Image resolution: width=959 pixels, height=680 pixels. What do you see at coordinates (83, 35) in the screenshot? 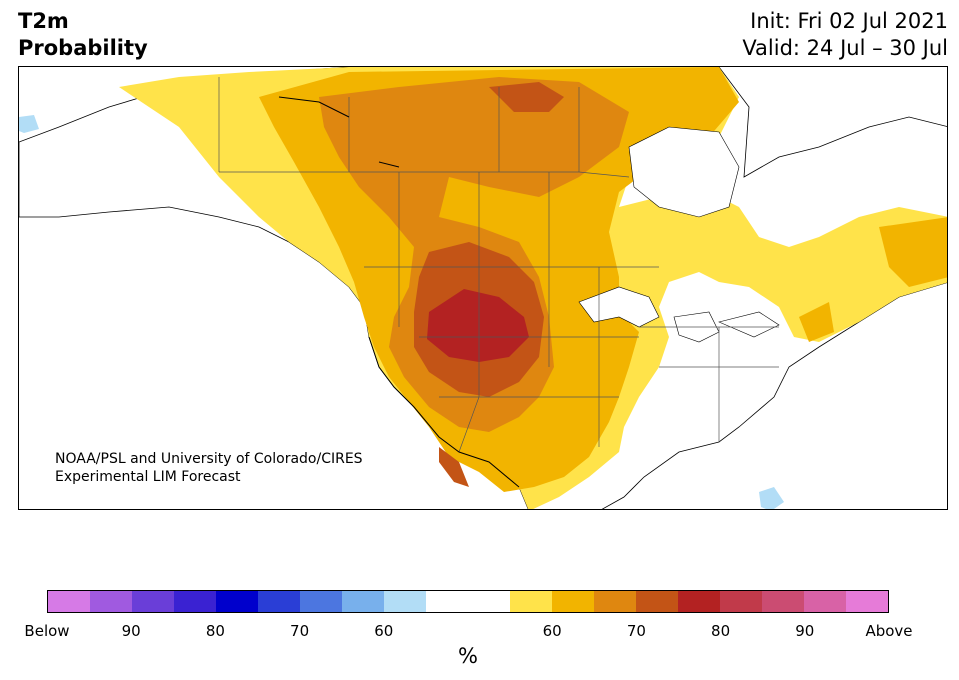
I see `map-title: T2m Probability` at bounding box center [83, 35].